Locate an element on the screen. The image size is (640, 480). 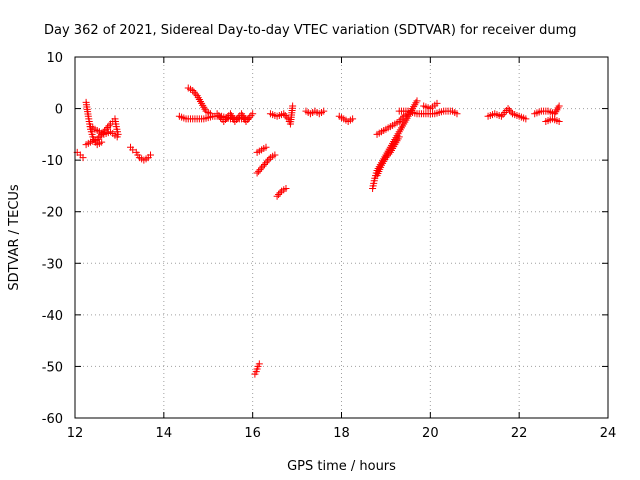
x-tick-label: 12 is located at coordinates (75, 433).